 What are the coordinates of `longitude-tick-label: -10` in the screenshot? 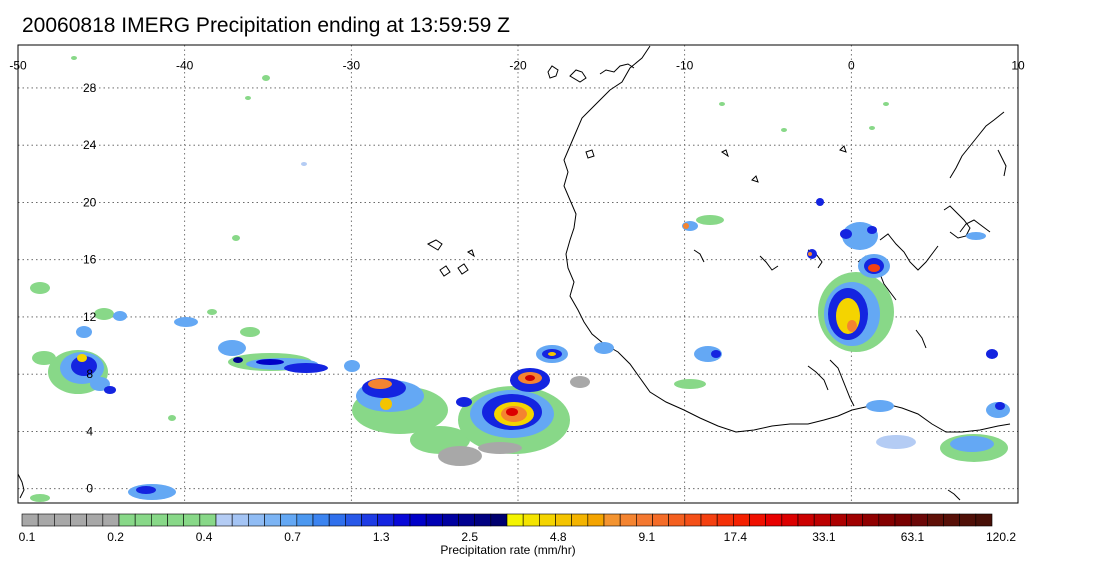 It's located at (685, 65).